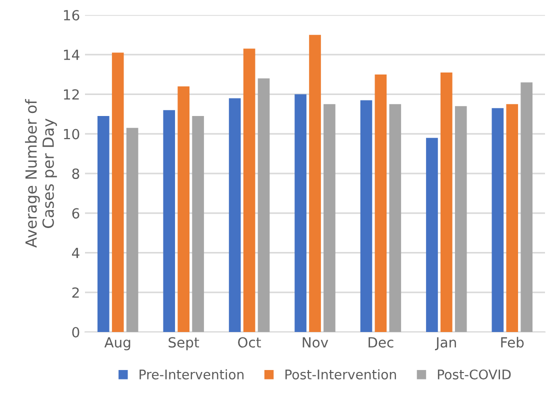  I want to click on y-tick-label: 8, so click(76, 173).